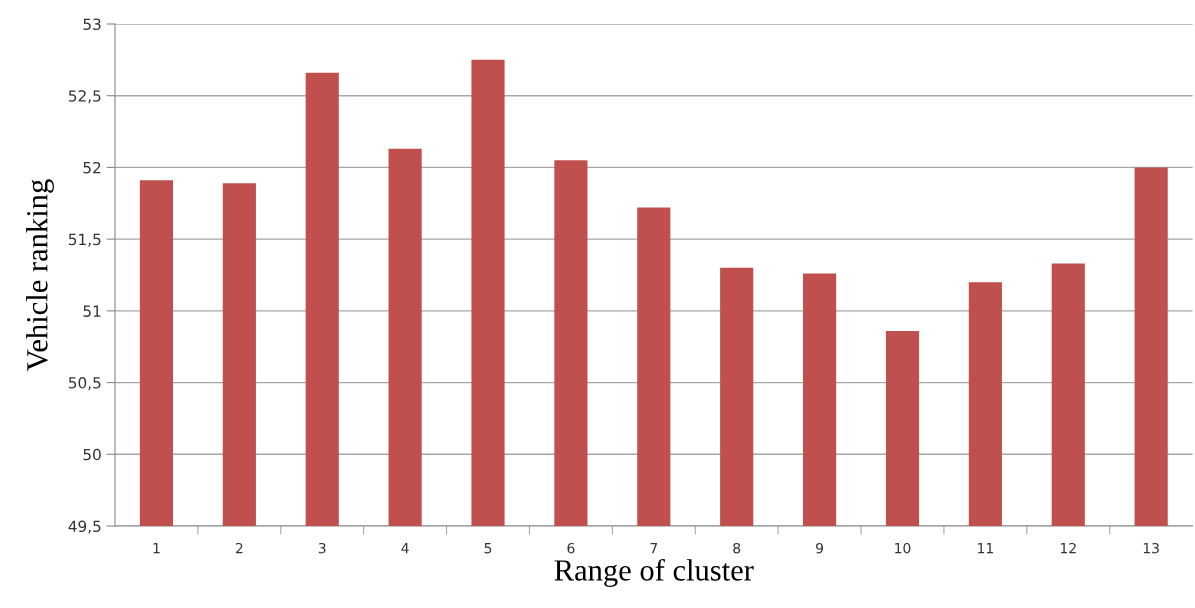 The width and height of the screenshot is (1195, 608). What do you see at coordinates (488, 548) in the screenshot?
I see `x-tick-label: 5` at bounding box center [488, 548].